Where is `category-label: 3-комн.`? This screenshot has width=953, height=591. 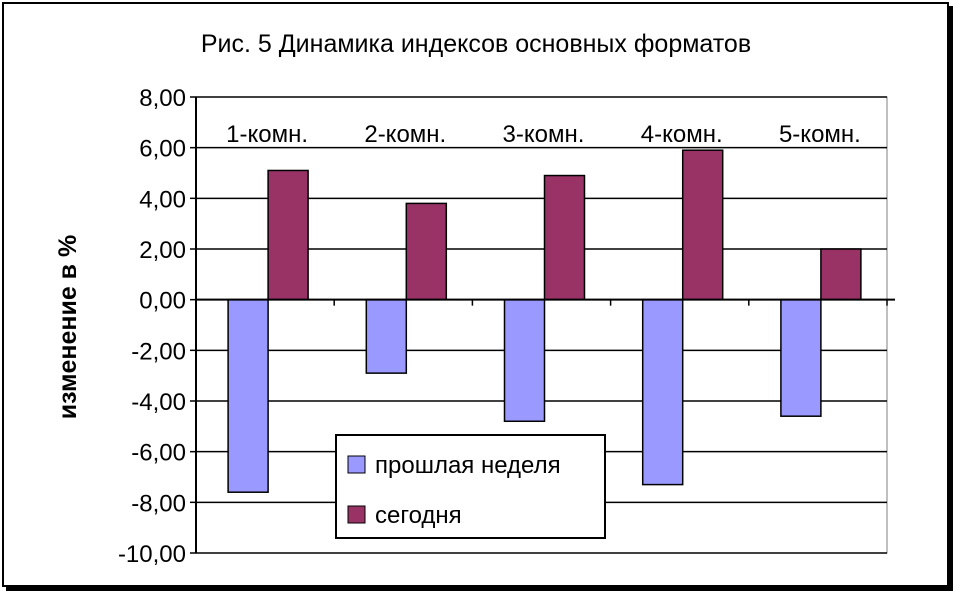
category-label: 3-комн. is located at coordinates (544, 134).